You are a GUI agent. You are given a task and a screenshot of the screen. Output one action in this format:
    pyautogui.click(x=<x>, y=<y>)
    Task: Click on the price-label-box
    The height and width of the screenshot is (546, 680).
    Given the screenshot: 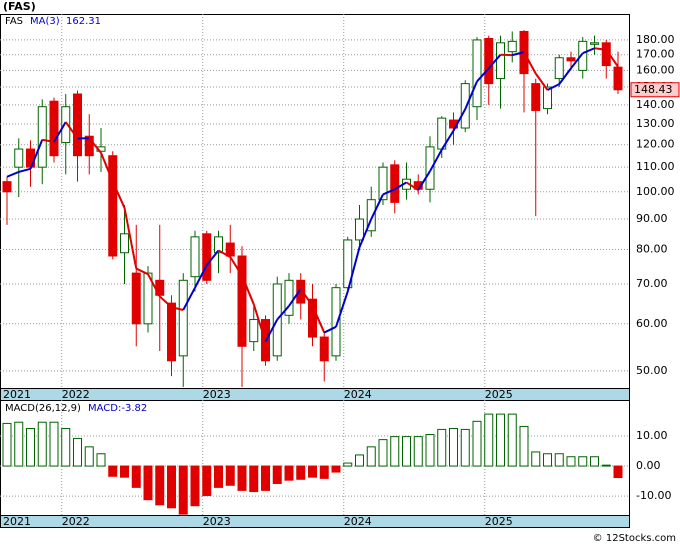 What is the action you would take?
    pyautogui.click(x=655, y=90)
    